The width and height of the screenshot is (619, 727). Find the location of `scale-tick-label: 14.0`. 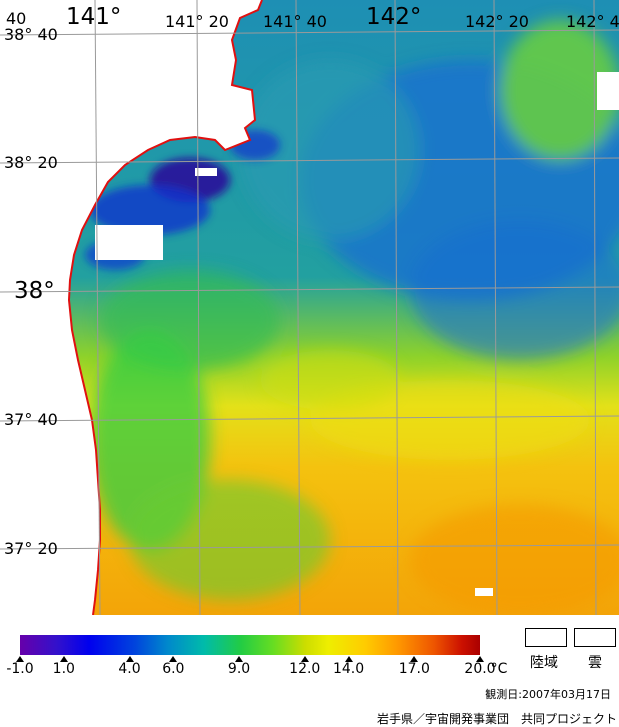

scale-tick-label: 14.0 is located at coordinates (348, 669).